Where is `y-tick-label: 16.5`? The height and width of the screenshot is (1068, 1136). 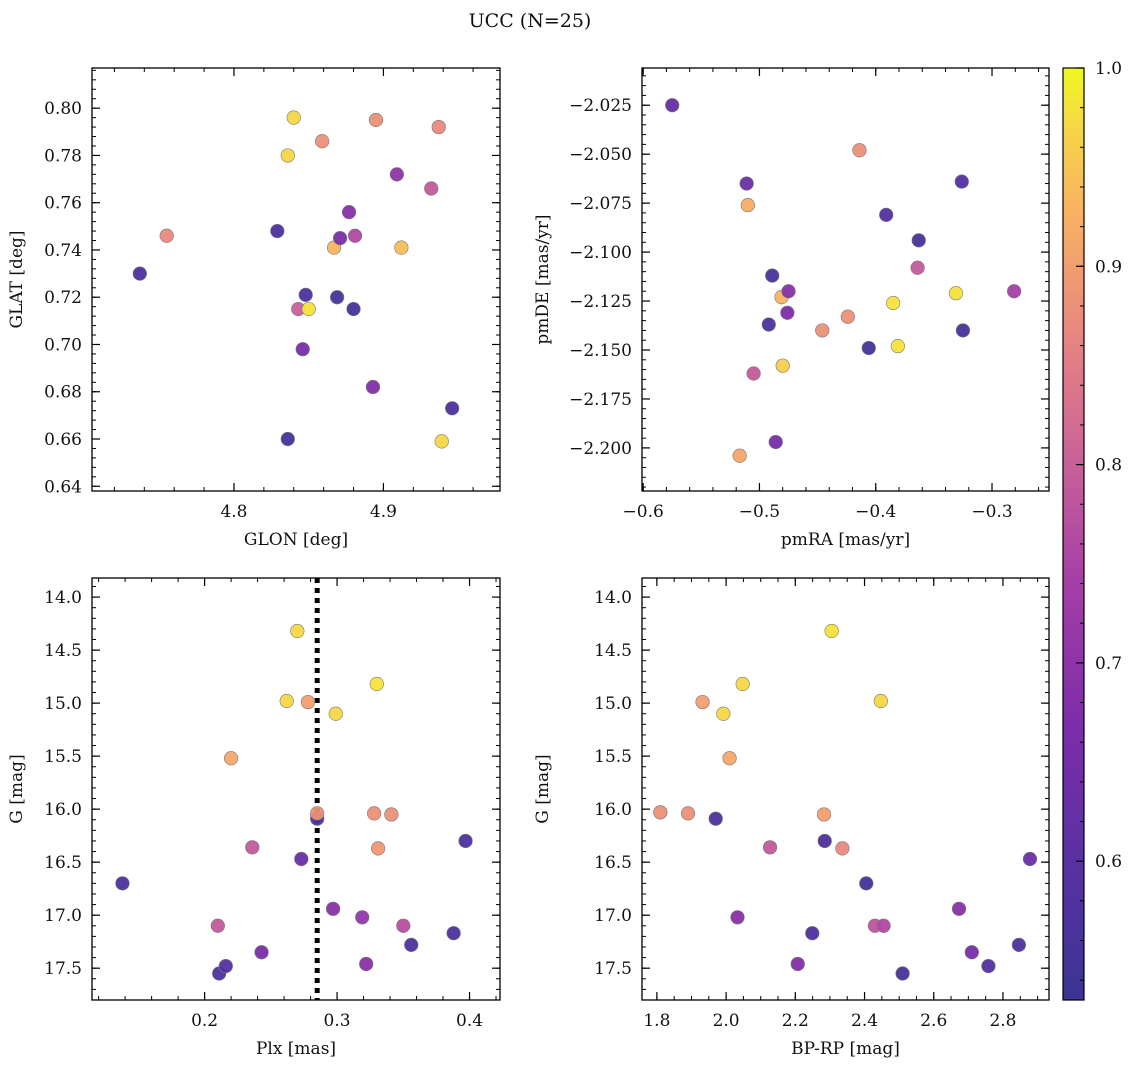
y-tick-label: 16.5 is located at coordinates (613, 863).